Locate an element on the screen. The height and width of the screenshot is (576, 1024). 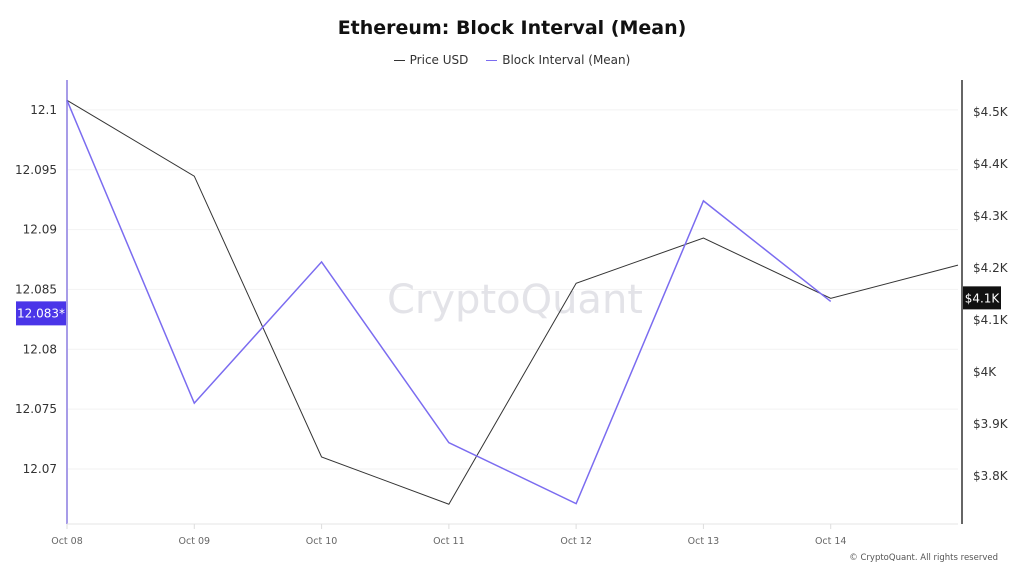
left-tick-label: 12.095 is located at coordinates (36, 170).